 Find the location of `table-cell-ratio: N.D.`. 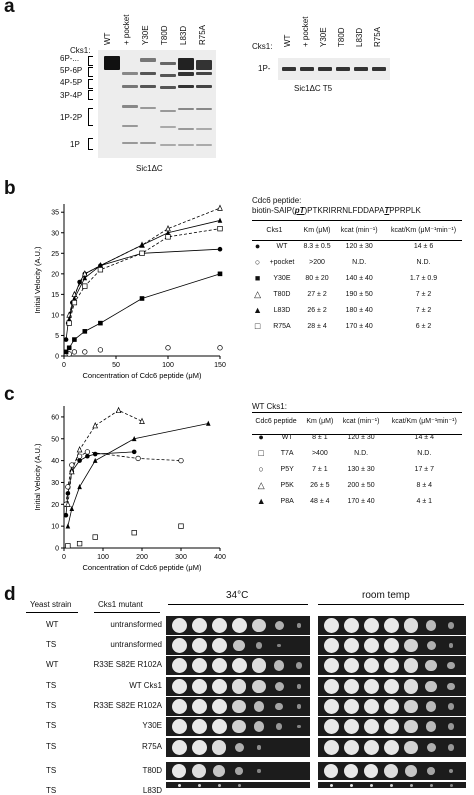

table-cell-ratio: N.D. is located at coordinates (423, 262).